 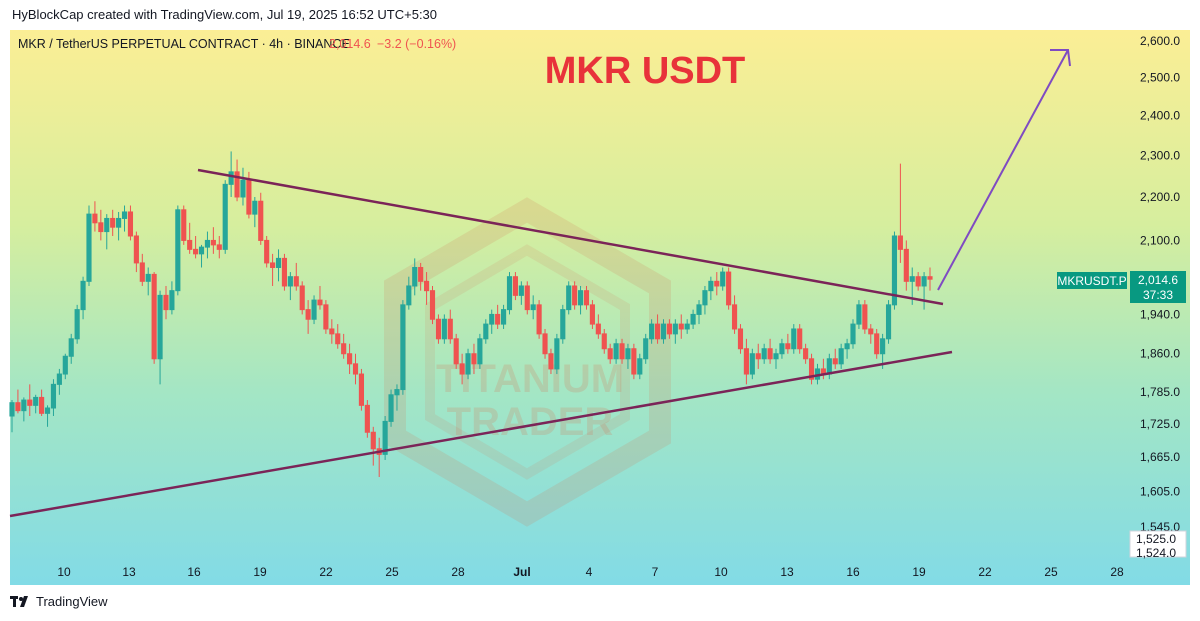 I want to click on projection-arrow, so click(x=1004, y=170).